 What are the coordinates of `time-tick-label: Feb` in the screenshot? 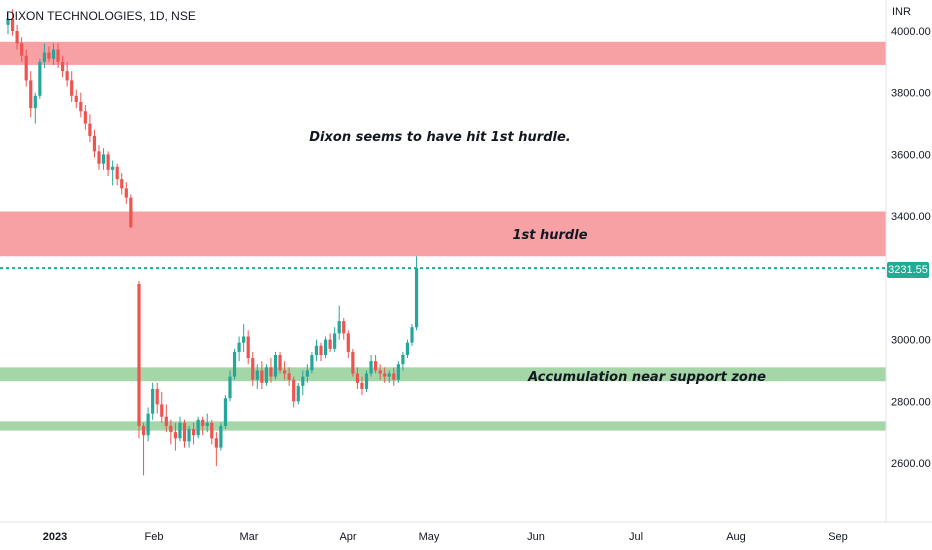 It's located at (154, 537).